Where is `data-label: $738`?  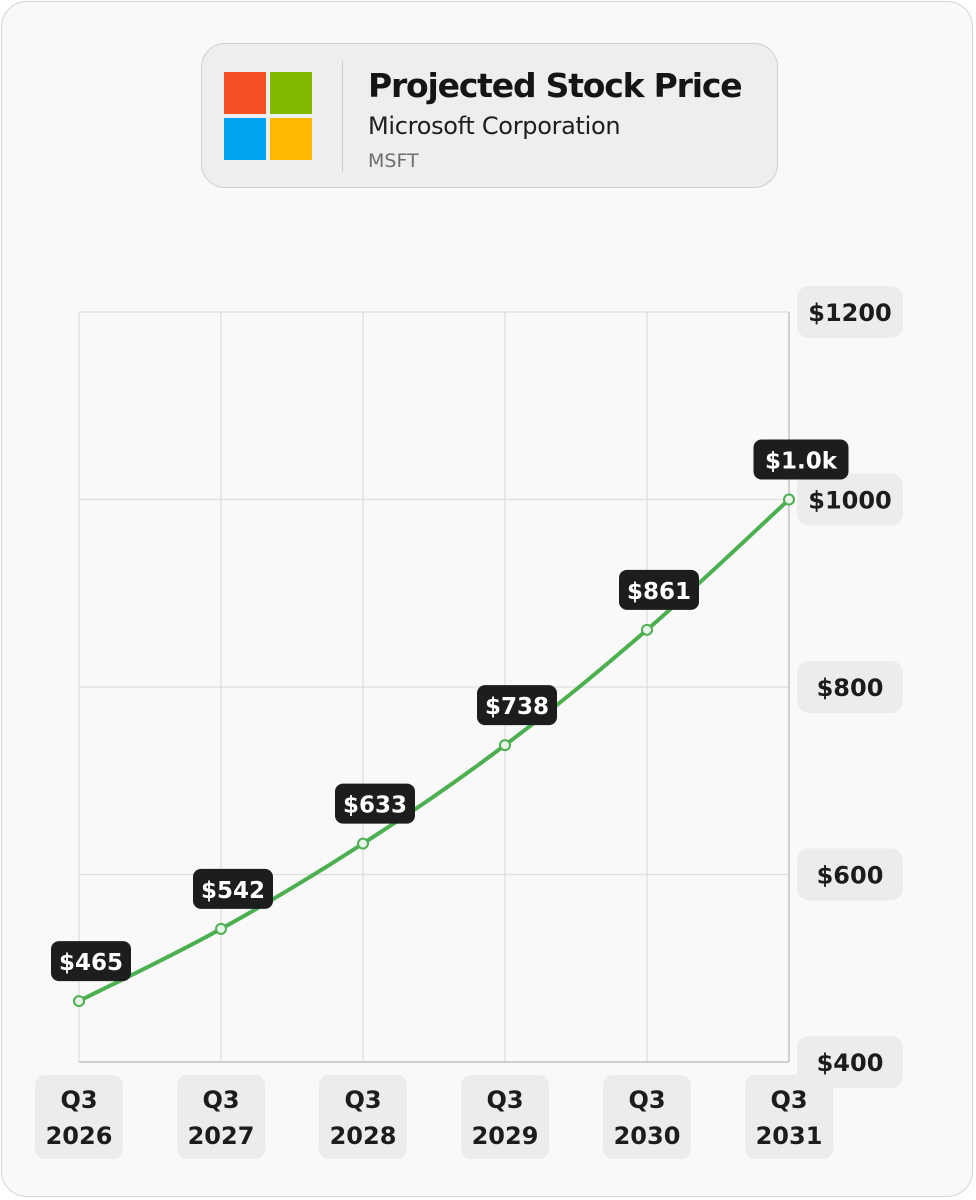 data-label: $738 is located at coordinates (517, 707).